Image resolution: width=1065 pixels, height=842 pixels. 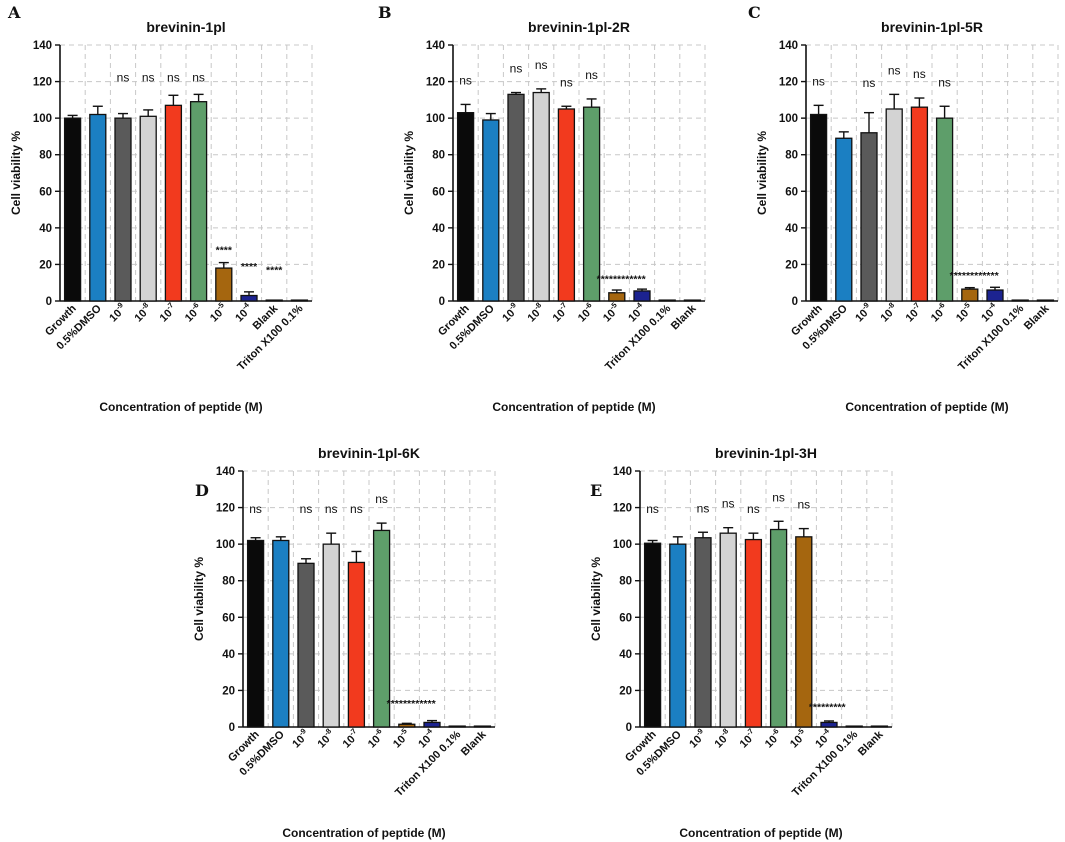 What do you see at coordinates (274, 271) in the screenshot?
I see `significance-stars: ****` at bounding box center [274, 271].